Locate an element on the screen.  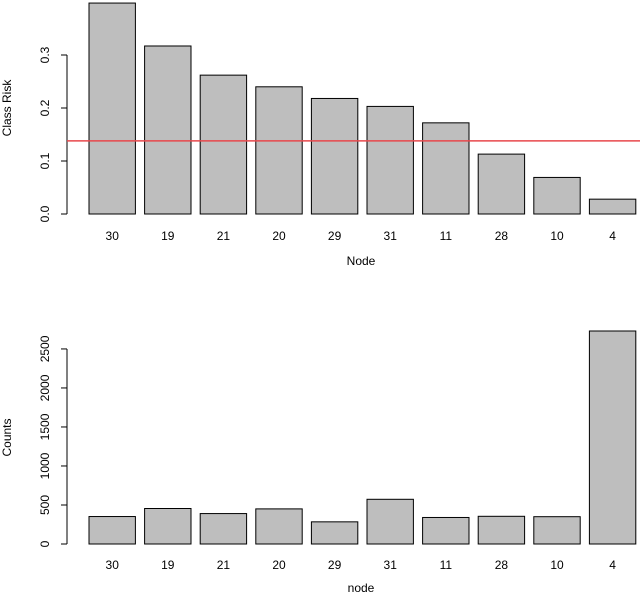
y-axis-title: Counts is located at coordinates (7, 437).